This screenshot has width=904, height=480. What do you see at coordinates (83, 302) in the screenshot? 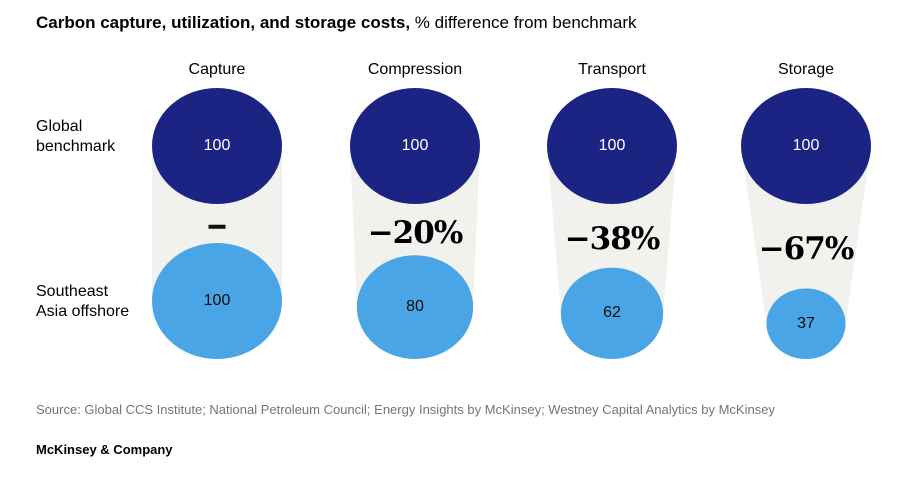
I see `row-label-southeast-asia-offshore: Southeast Asia offshore` at bounding box center [83, 302].